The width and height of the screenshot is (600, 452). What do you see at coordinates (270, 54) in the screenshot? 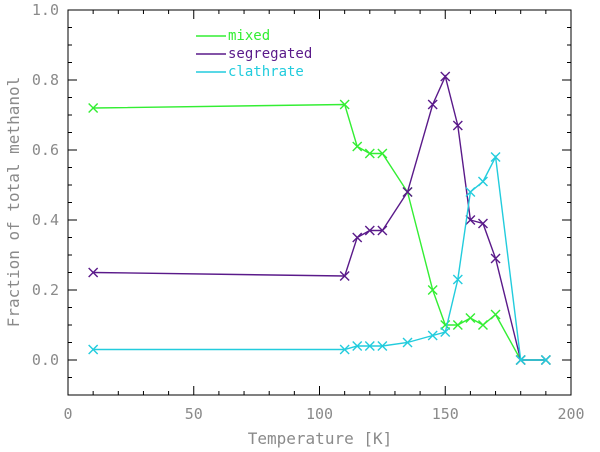
I see `legend-label: segregated` at bounding box center [270, 54].